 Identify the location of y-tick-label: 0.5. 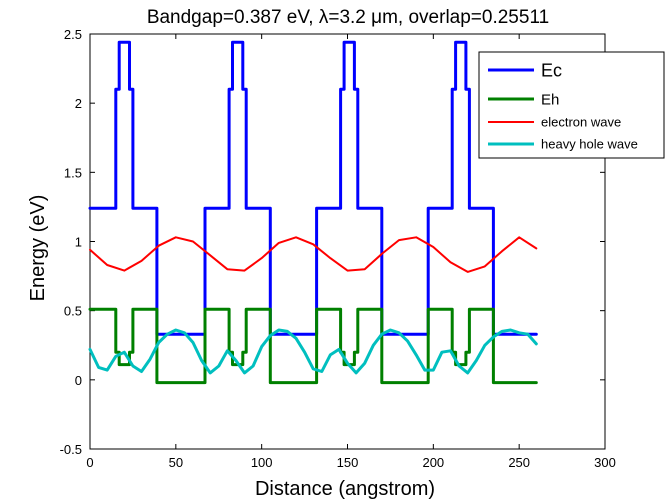
(73, 311).